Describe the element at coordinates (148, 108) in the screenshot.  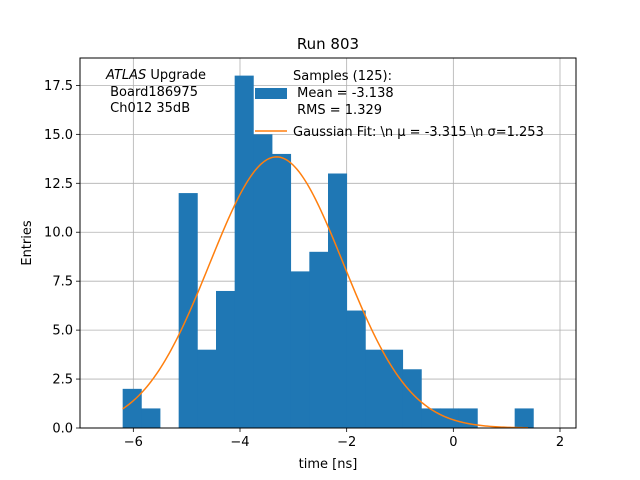
I see `annotation-line-3: Ch012 35dB` at that location.